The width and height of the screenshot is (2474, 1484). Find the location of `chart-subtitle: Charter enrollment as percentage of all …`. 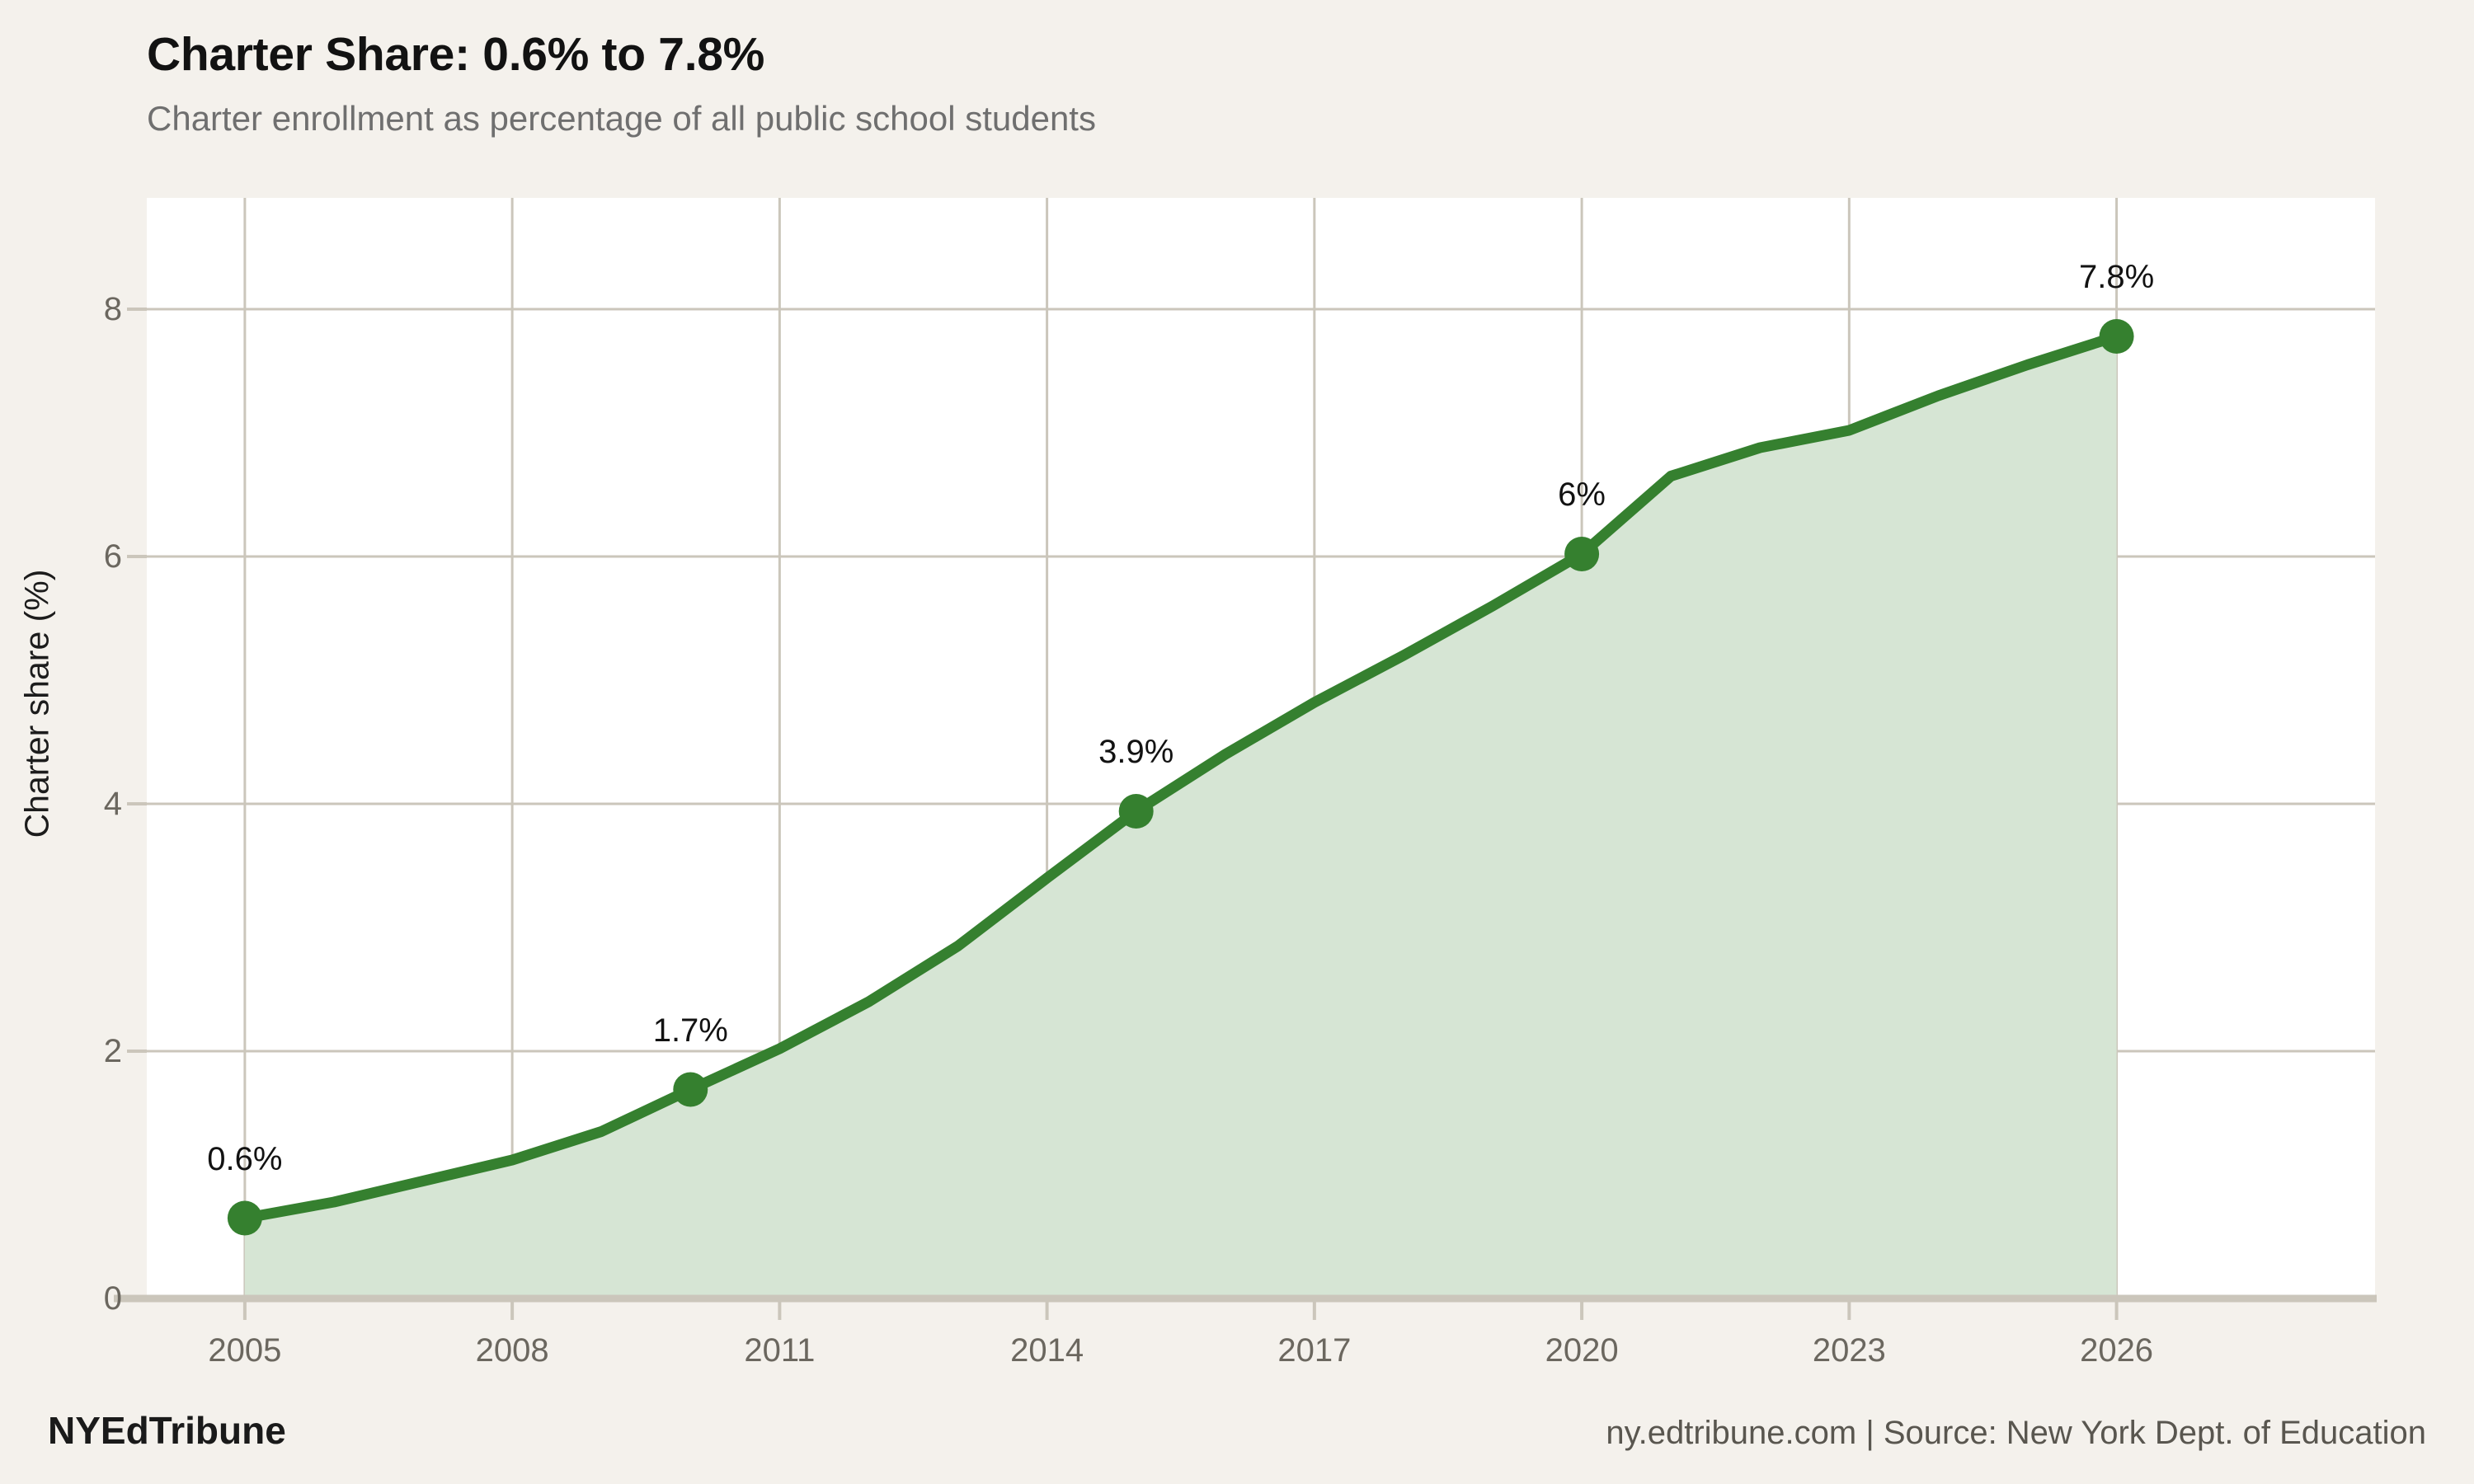

chart-subtitle: Charter enrollment as percentage of all … is located at coordinates (621, 119).